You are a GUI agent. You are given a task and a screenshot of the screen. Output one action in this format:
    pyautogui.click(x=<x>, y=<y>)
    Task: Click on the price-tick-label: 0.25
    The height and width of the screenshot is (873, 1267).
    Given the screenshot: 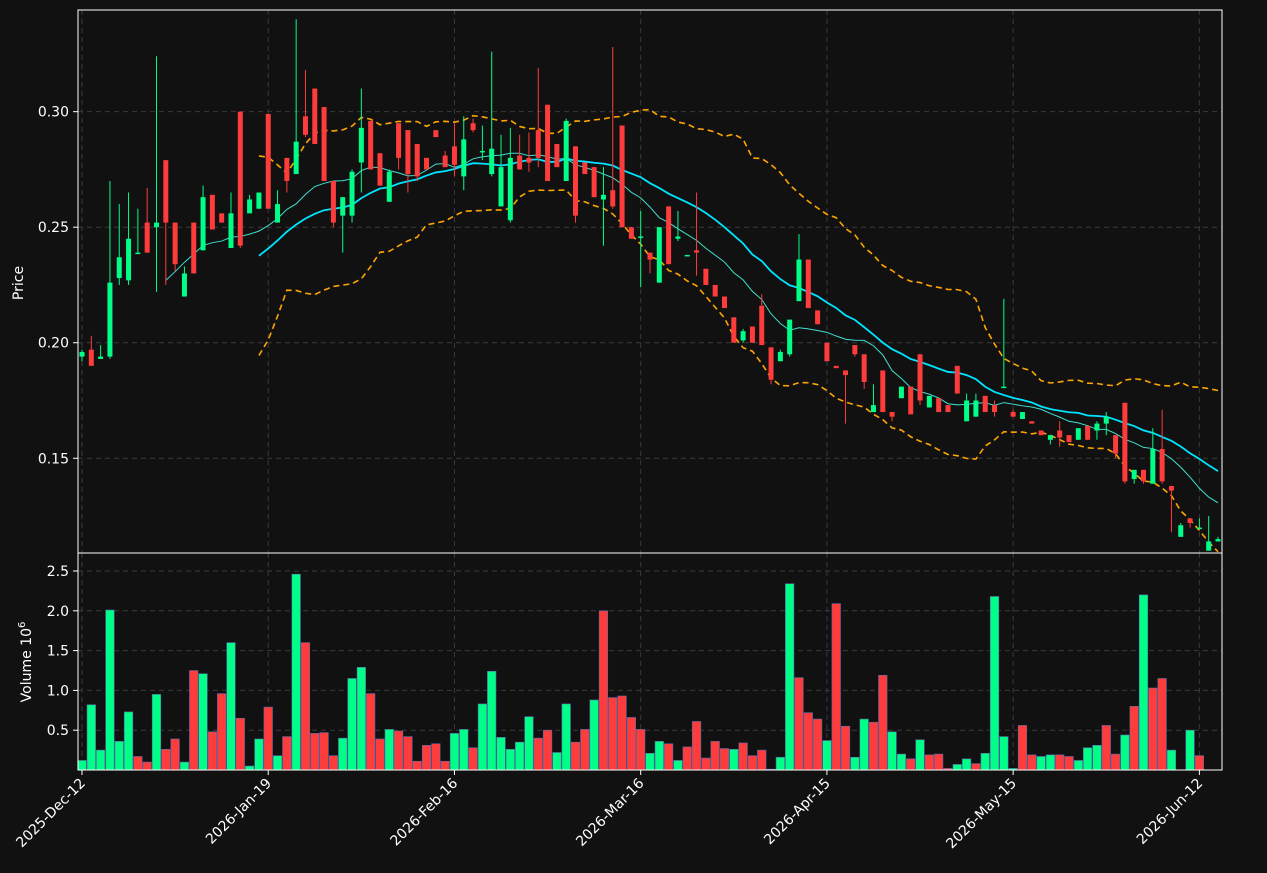 What is the action you would take?
    pyautogui.click(x=53, y=228)
    